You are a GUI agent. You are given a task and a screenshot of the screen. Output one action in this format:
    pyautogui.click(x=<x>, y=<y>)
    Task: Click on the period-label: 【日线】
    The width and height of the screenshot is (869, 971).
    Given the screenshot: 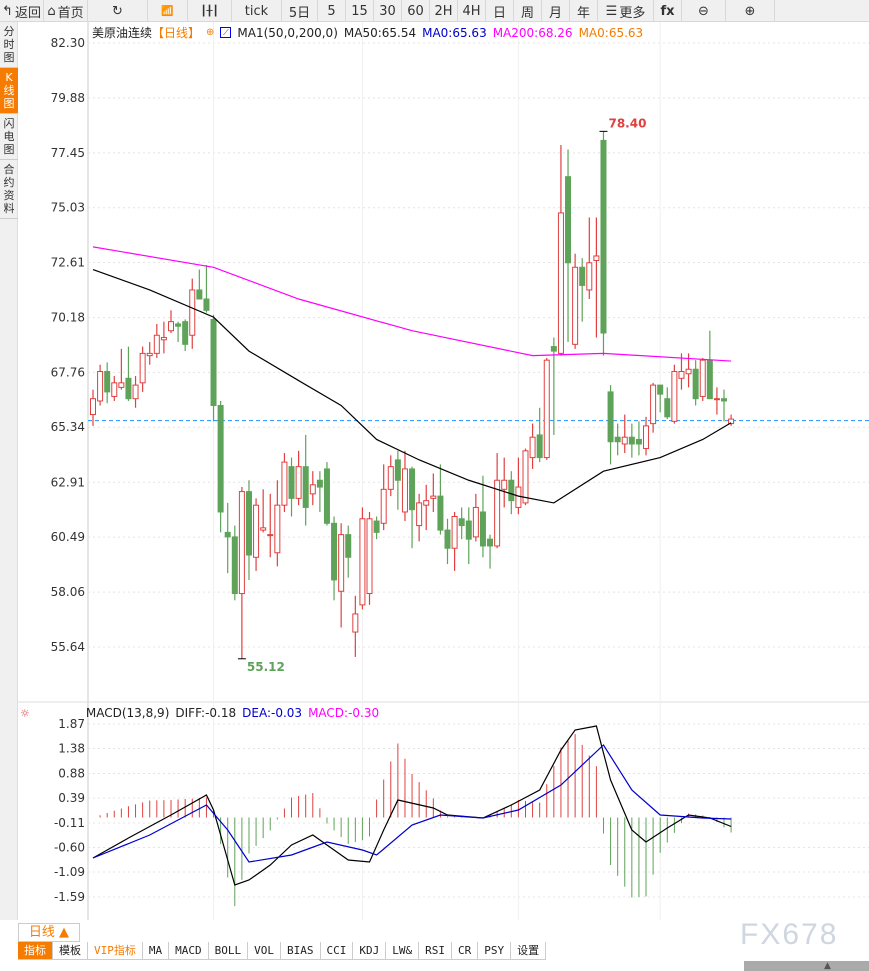 What is the action you would take?
    pyautogui.click(x=176, y=33)
    